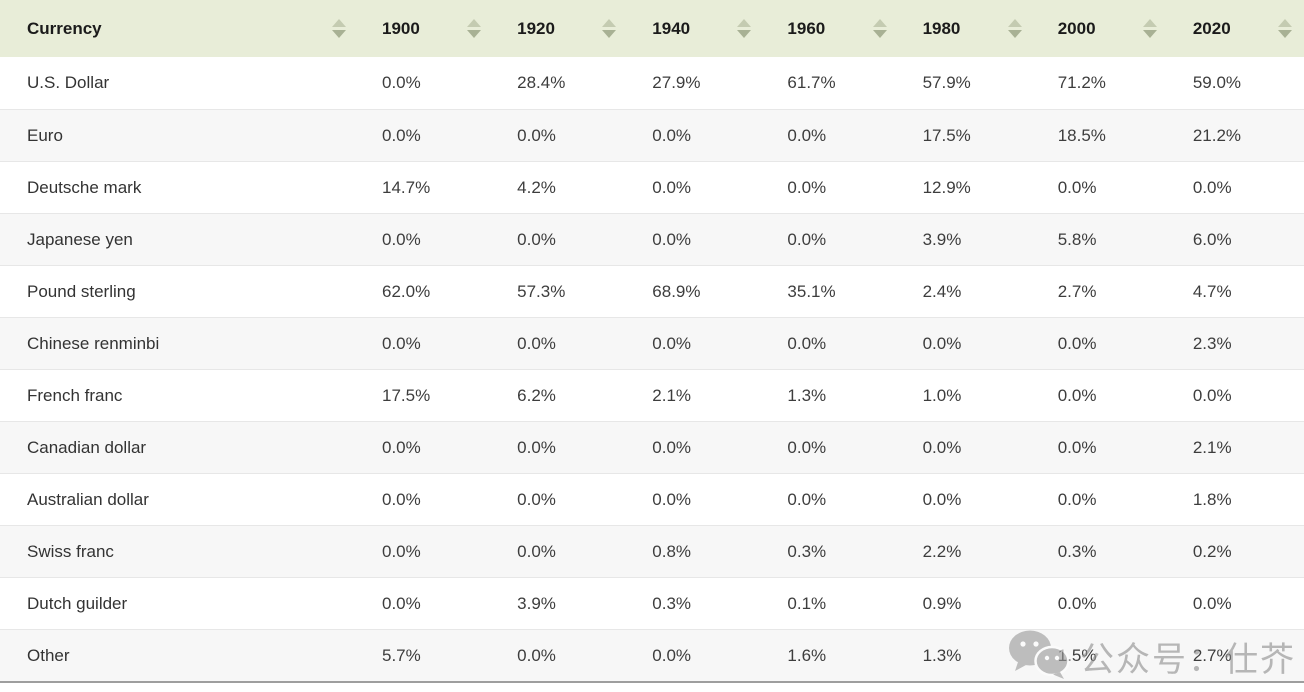  What do you see at coordinates (946, 187) in the screenshot?
I see `value-cell: 12.9%` at bounding box center [946, 187].